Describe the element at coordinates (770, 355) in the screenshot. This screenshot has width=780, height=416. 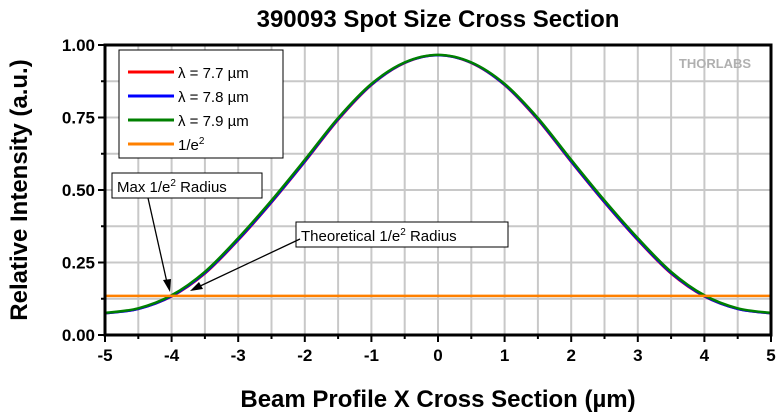
I see `x-tick-label: 5` at that location.